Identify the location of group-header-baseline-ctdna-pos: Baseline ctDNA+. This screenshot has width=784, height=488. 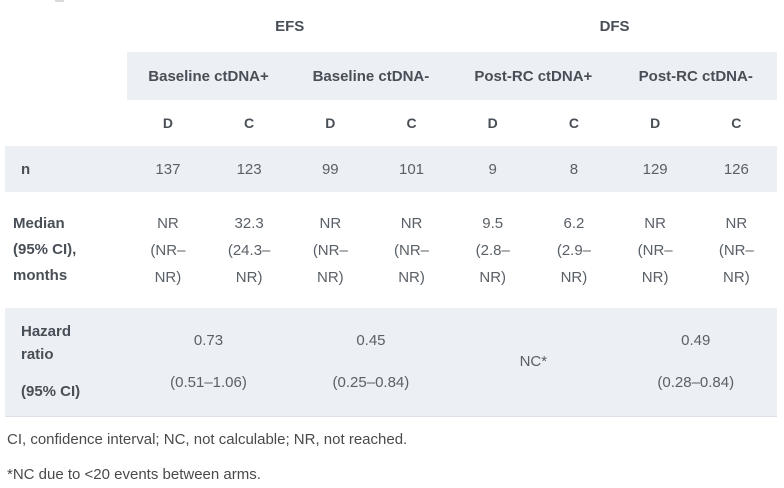
(208, 76).